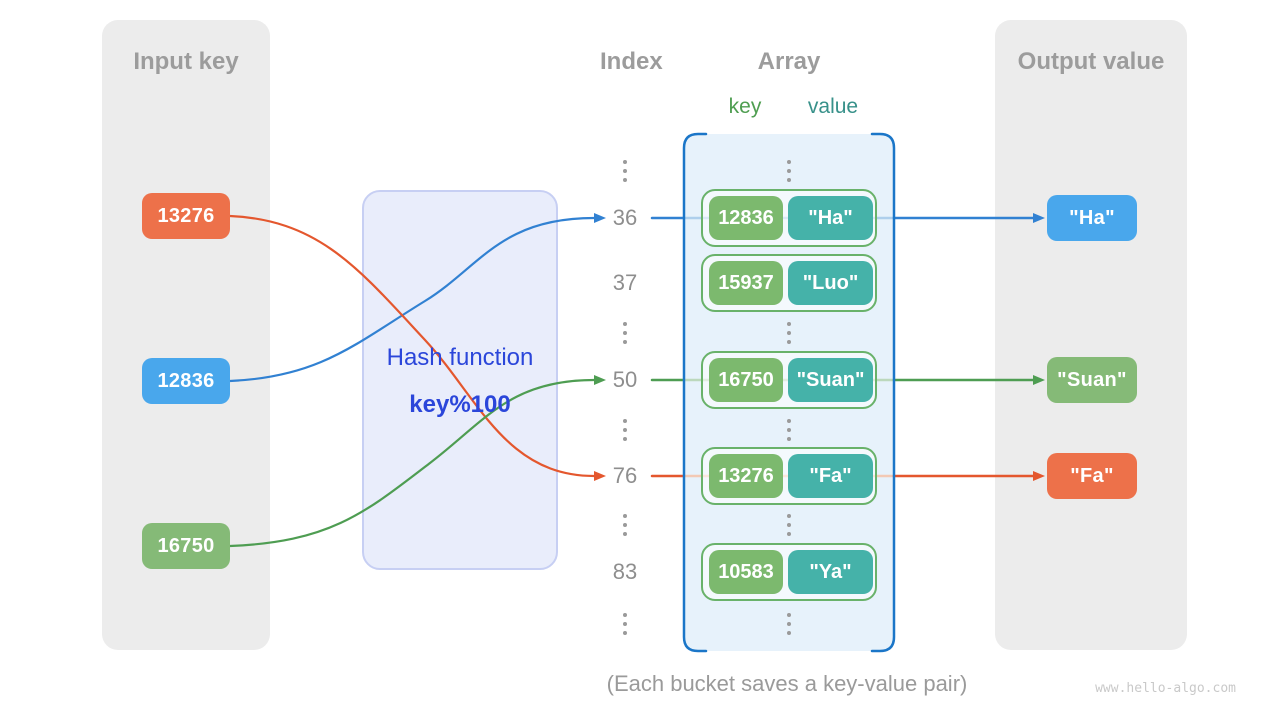 The height and width of the screenshot is (720, 1280). I want to click on hash-function-box, so click(460, 380).